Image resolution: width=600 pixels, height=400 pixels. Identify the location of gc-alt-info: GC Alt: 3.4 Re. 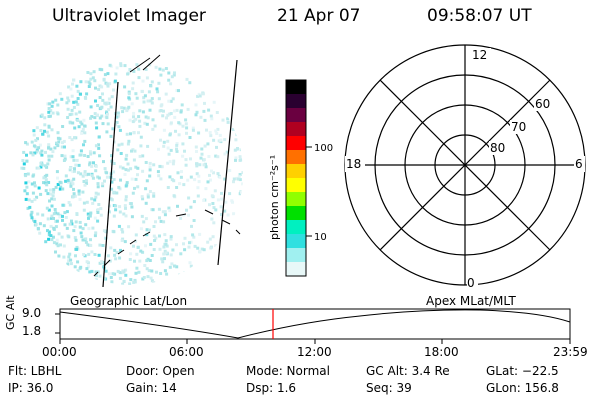
(408, 371).